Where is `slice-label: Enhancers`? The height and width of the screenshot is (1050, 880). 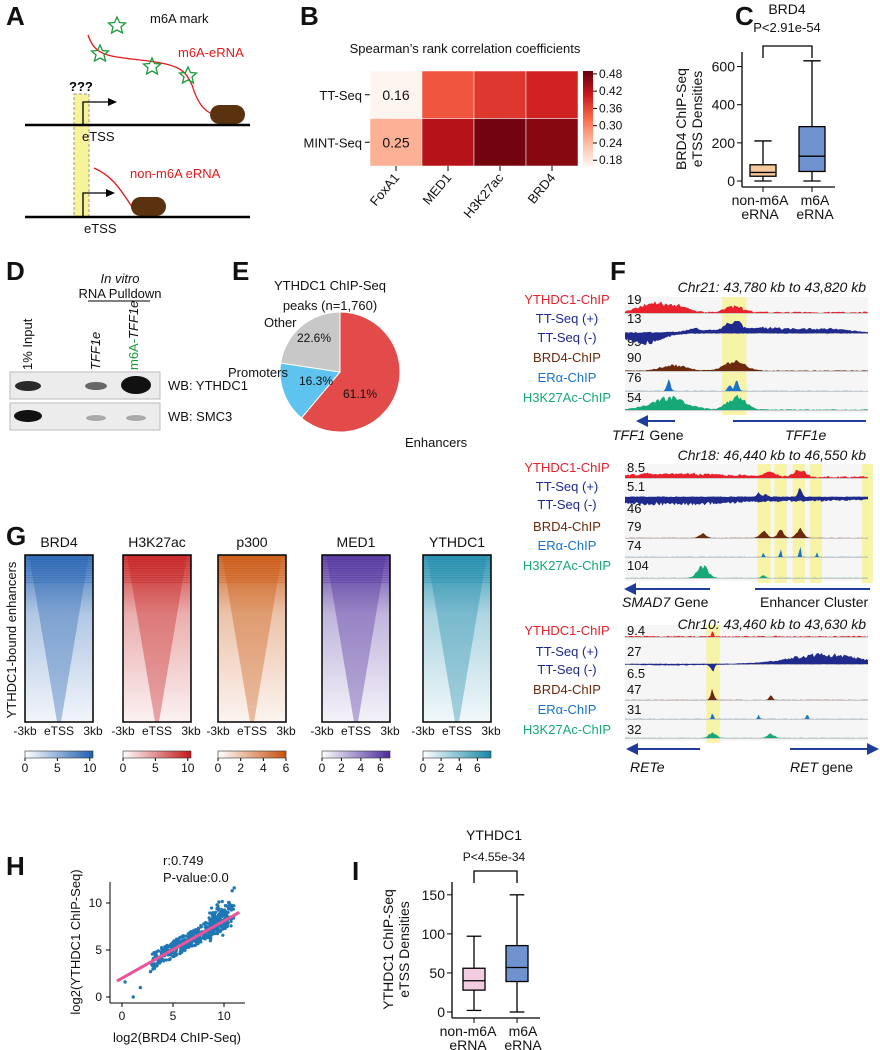 slice-label: Enhancers is located at coordinates (436, 442).